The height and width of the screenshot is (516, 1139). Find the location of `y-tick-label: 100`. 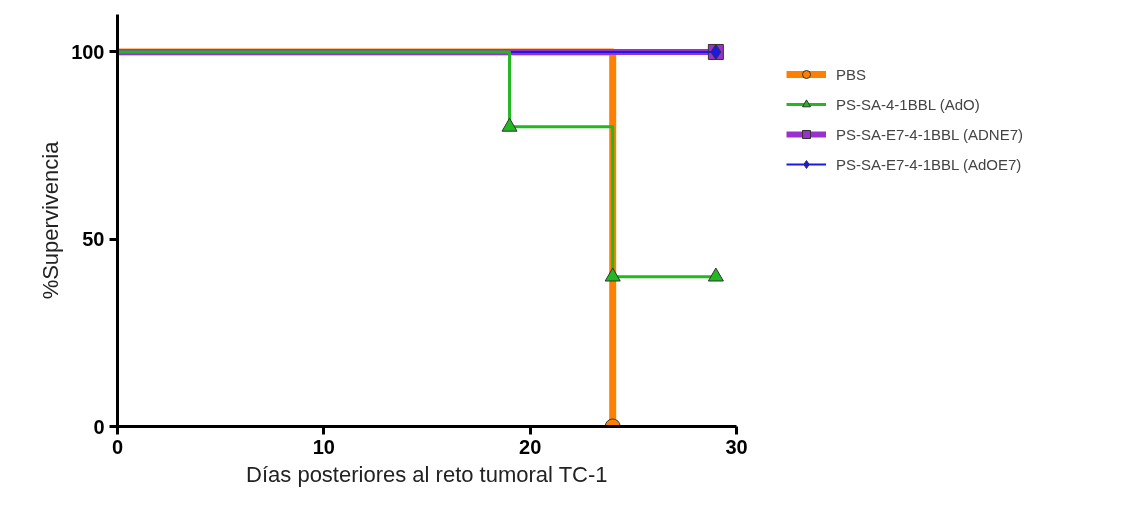

y-tick-label: 100 is located at coordinates (88, 51).